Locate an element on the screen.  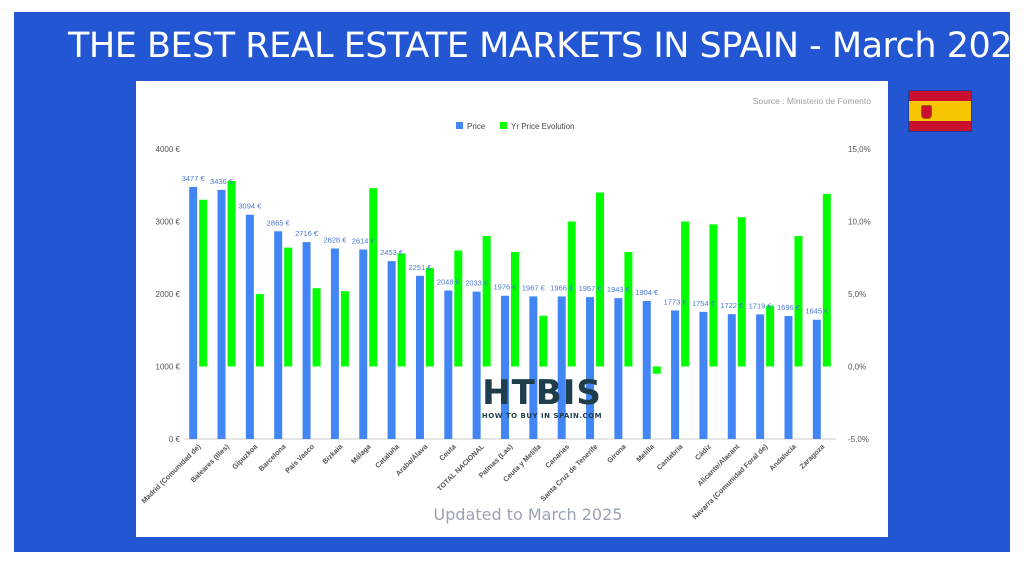
price-data-label: 1976 € is located at coordinates (506, 287).